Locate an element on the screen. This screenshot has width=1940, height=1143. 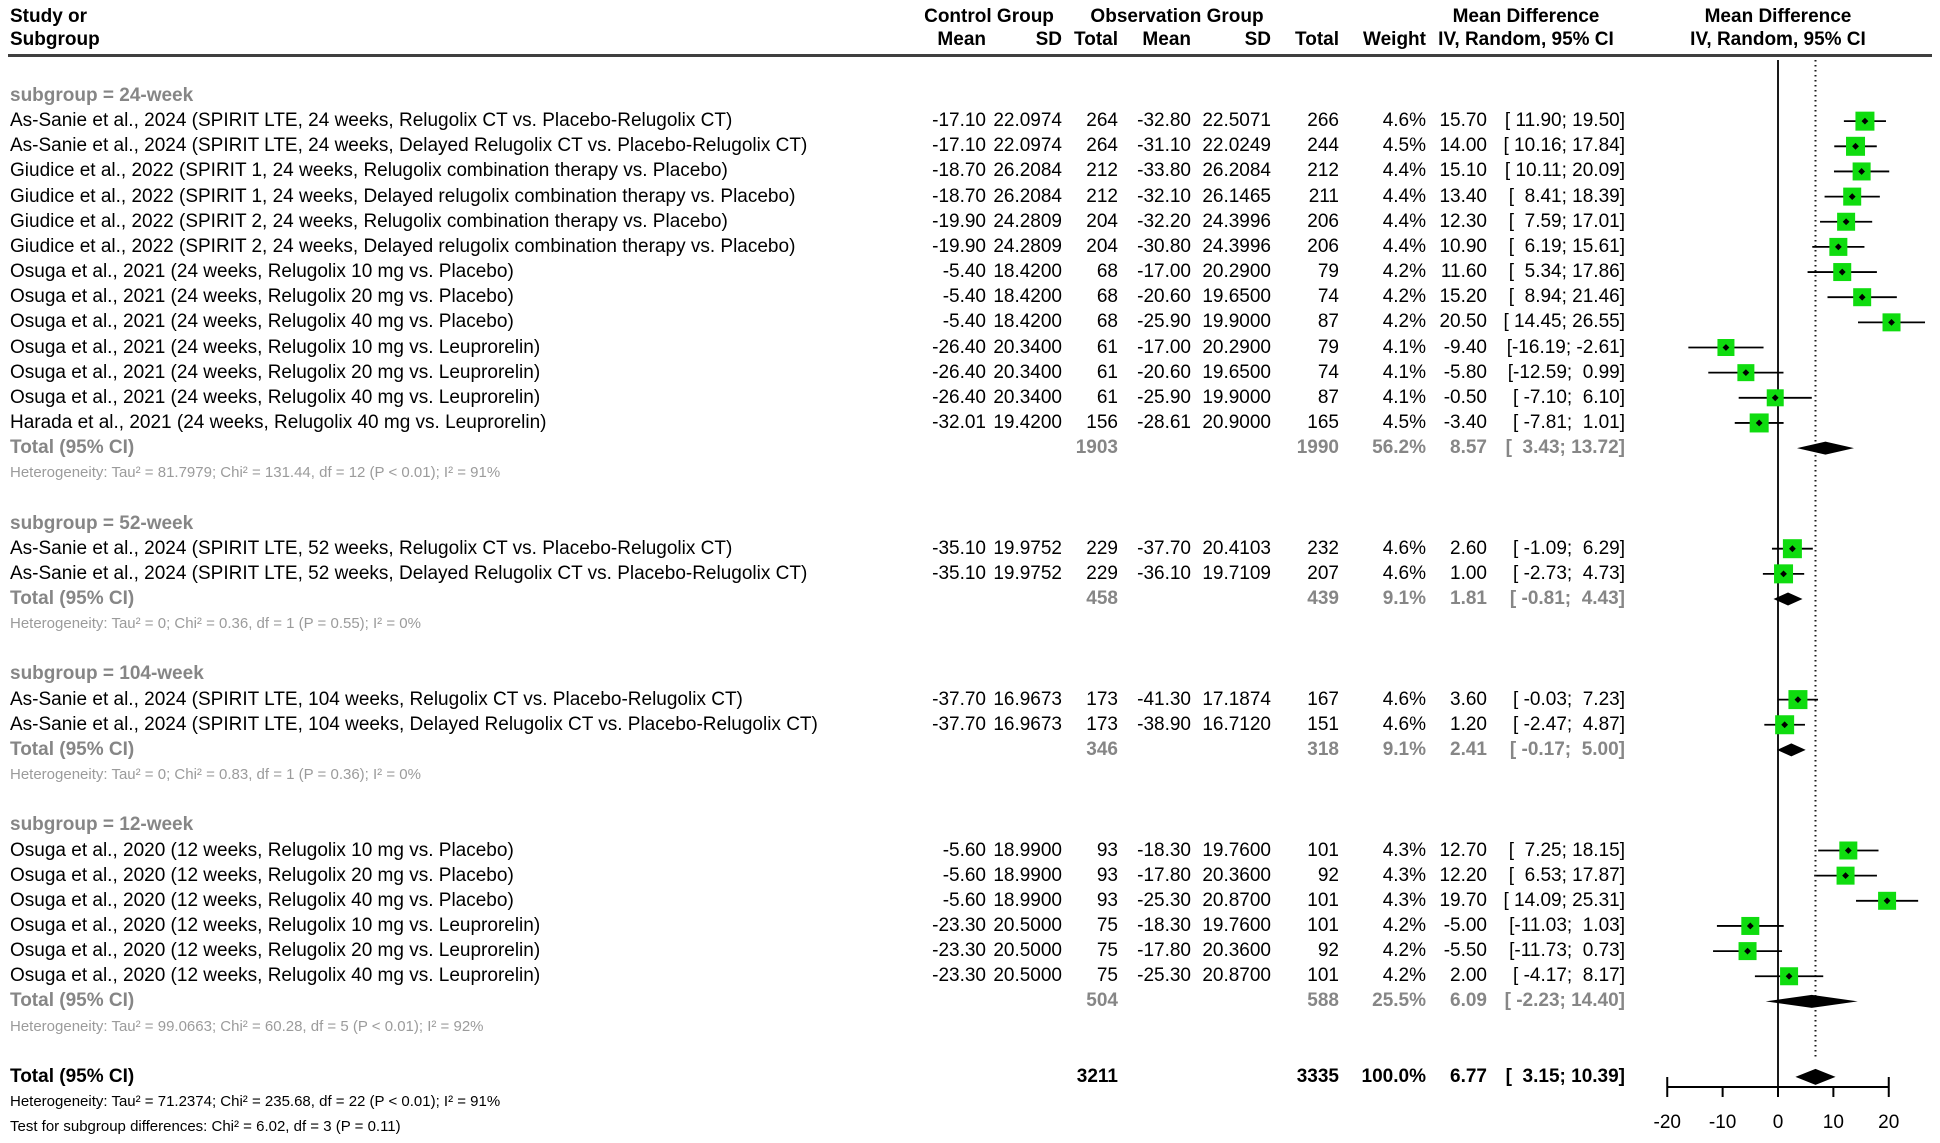
subgroup-label: subgroup = 24-week is located at coordinates (102, 95).